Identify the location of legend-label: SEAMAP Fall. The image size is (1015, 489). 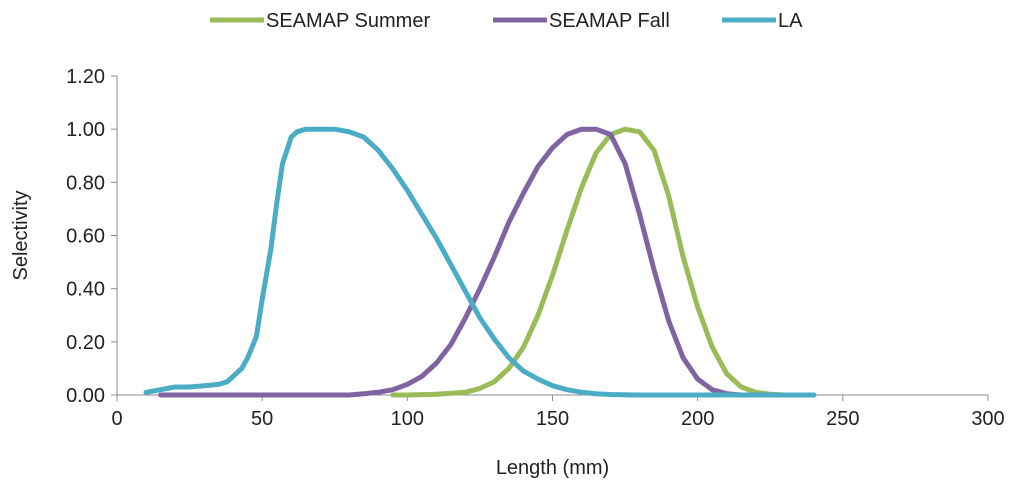
(609, 21).